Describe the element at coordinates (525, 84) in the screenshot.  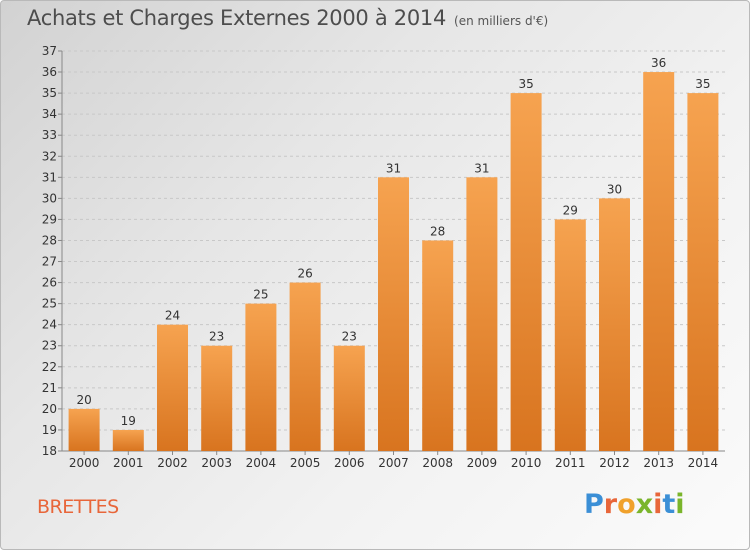
I see `data-label-2010: 35` at that location.